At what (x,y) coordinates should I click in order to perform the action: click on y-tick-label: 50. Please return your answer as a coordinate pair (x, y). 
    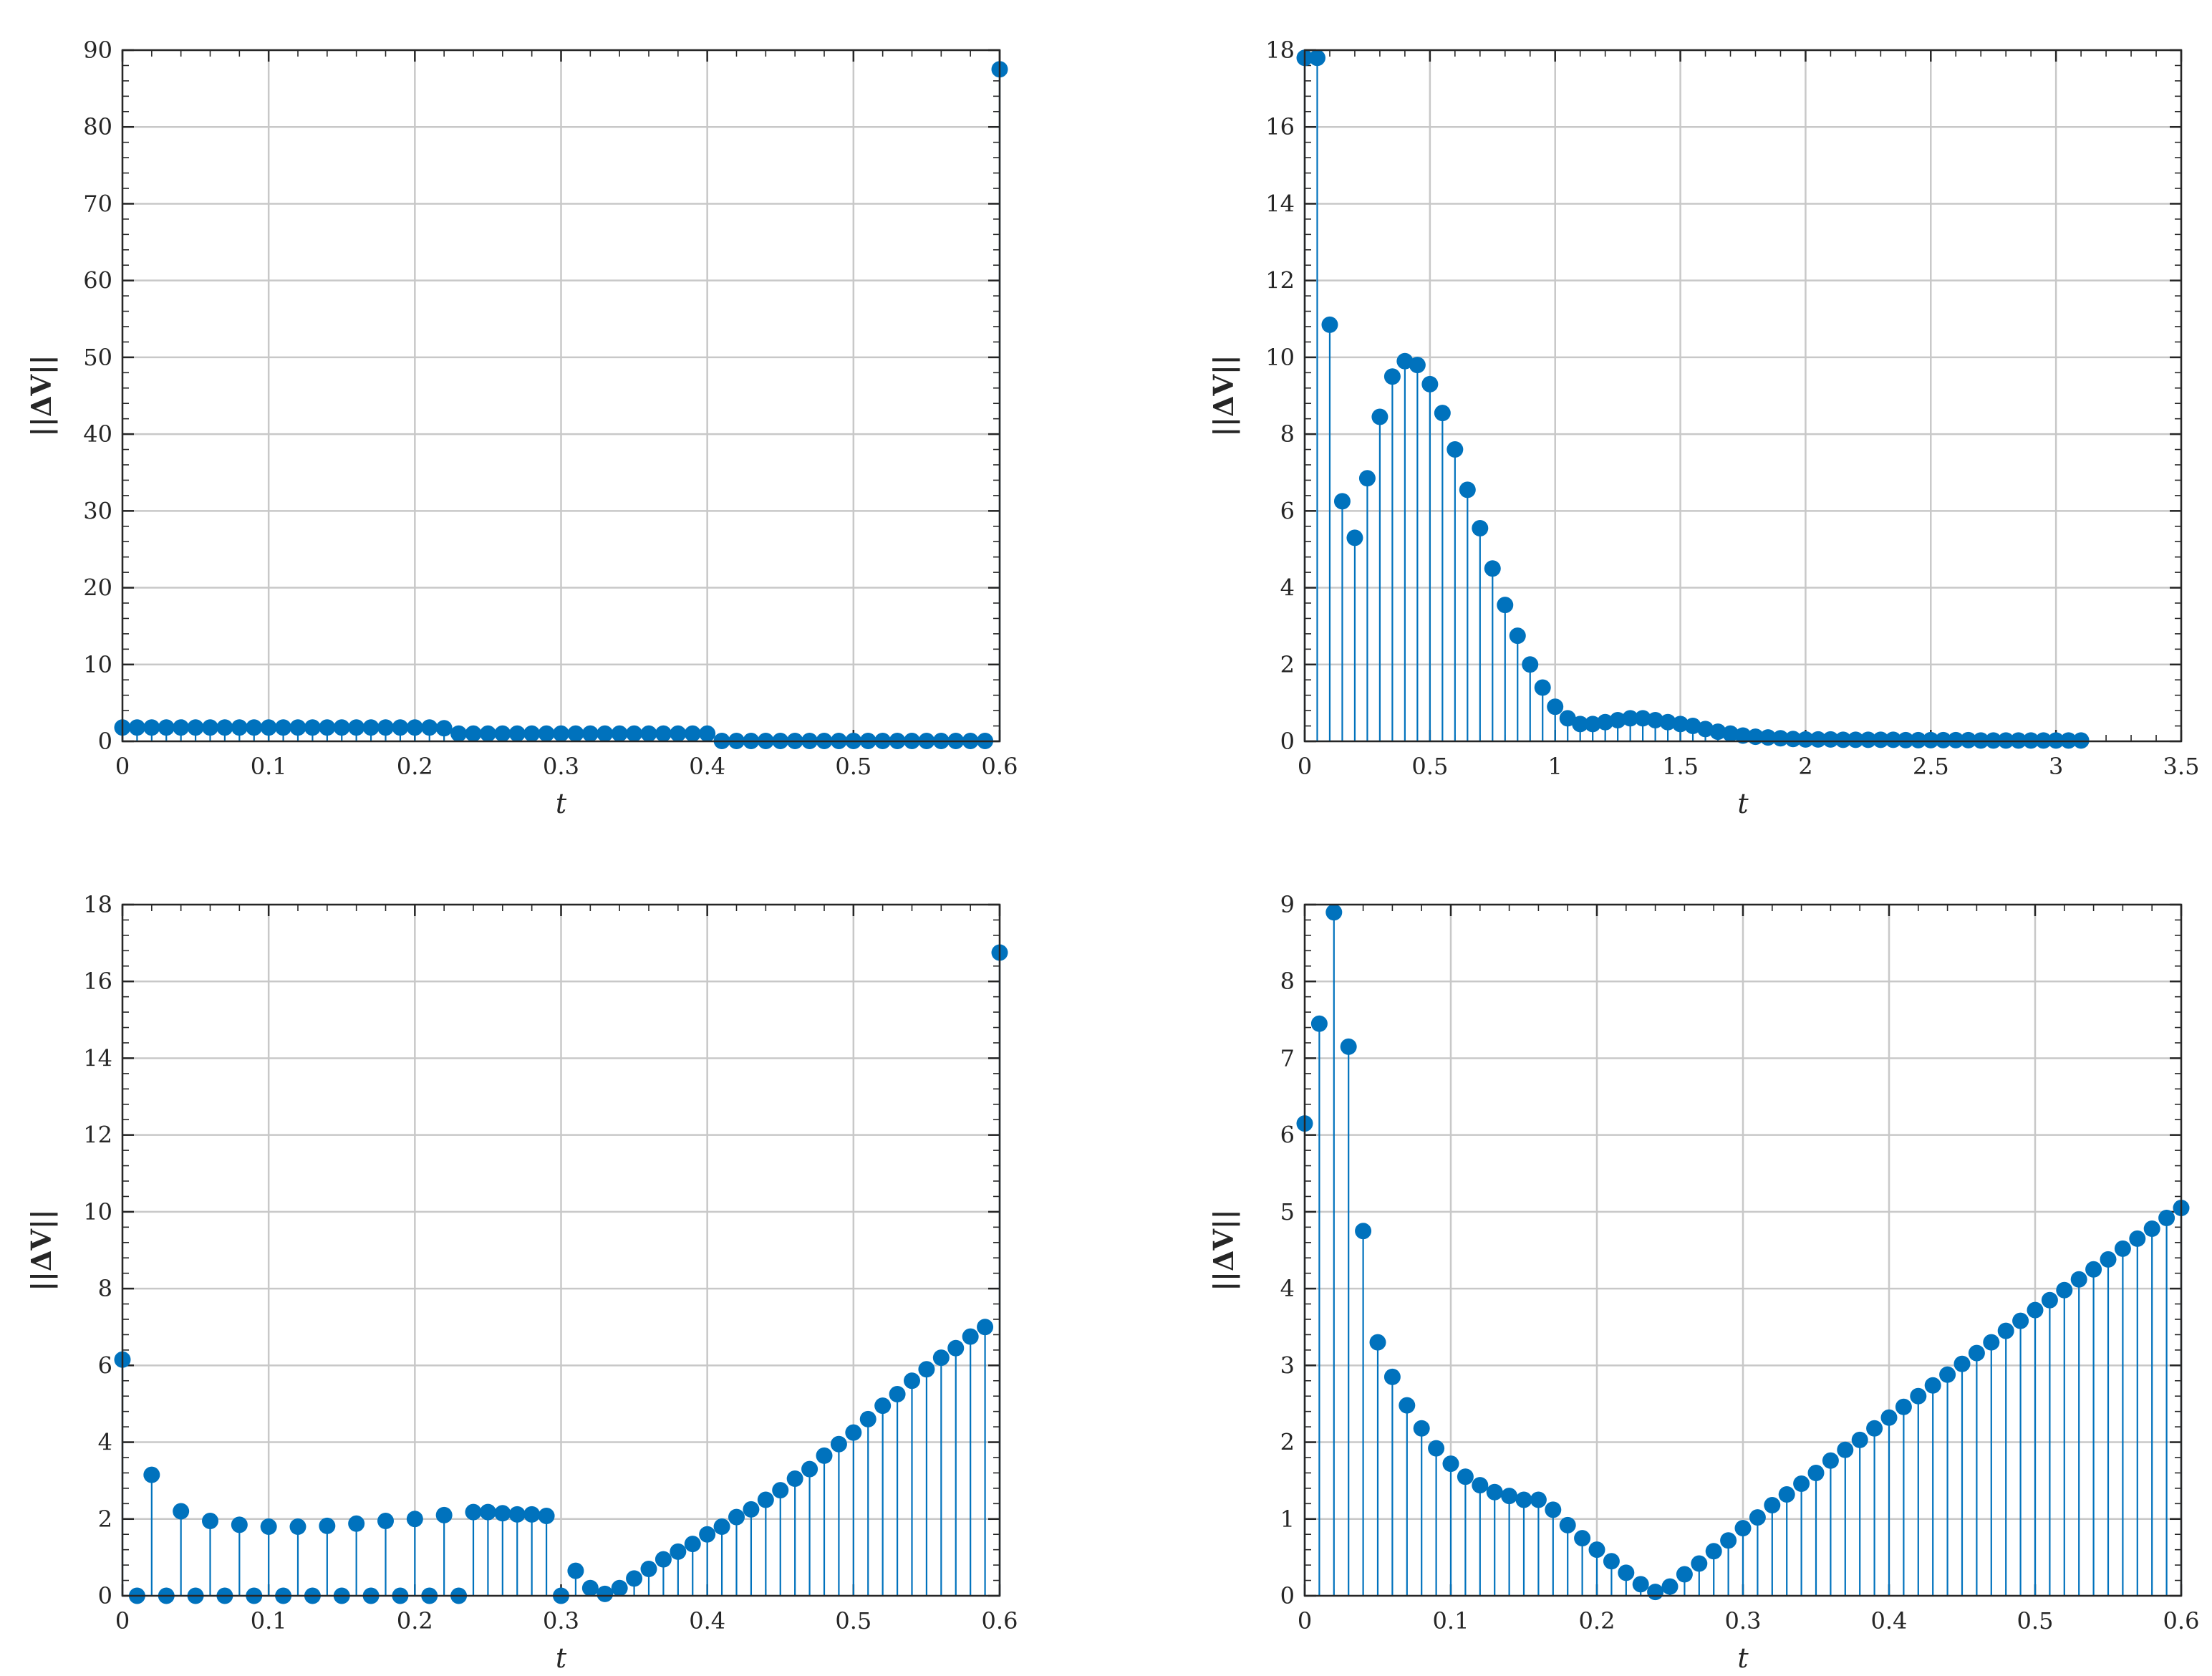
    Looking at the image, I should click on (97, 357).